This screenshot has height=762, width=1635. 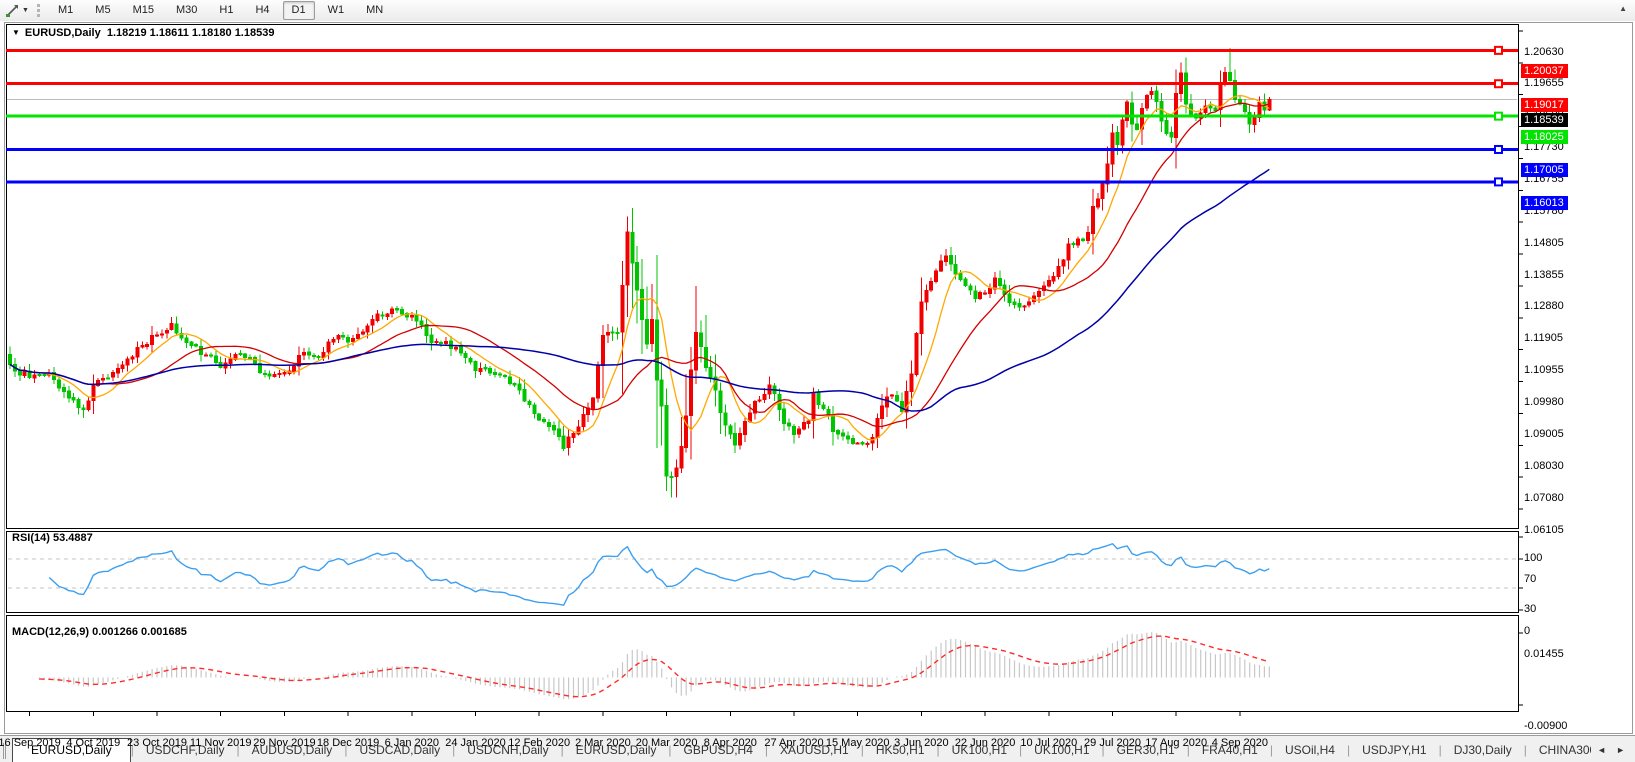 I want to click on date-axis-label: 3 Jun 2020, so click(x=921, y=743).